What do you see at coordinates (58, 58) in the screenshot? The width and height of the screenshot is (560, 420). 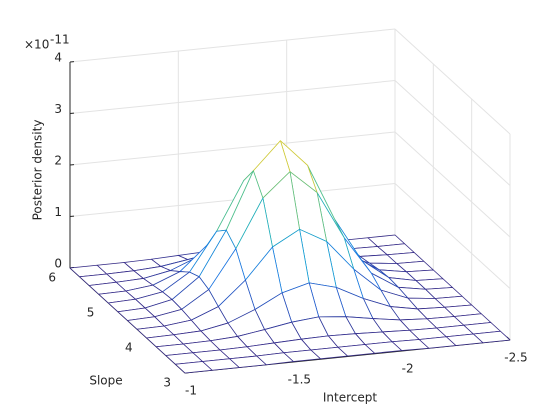 I see `z-tick-label: 4` at bounding box center [58, 58].